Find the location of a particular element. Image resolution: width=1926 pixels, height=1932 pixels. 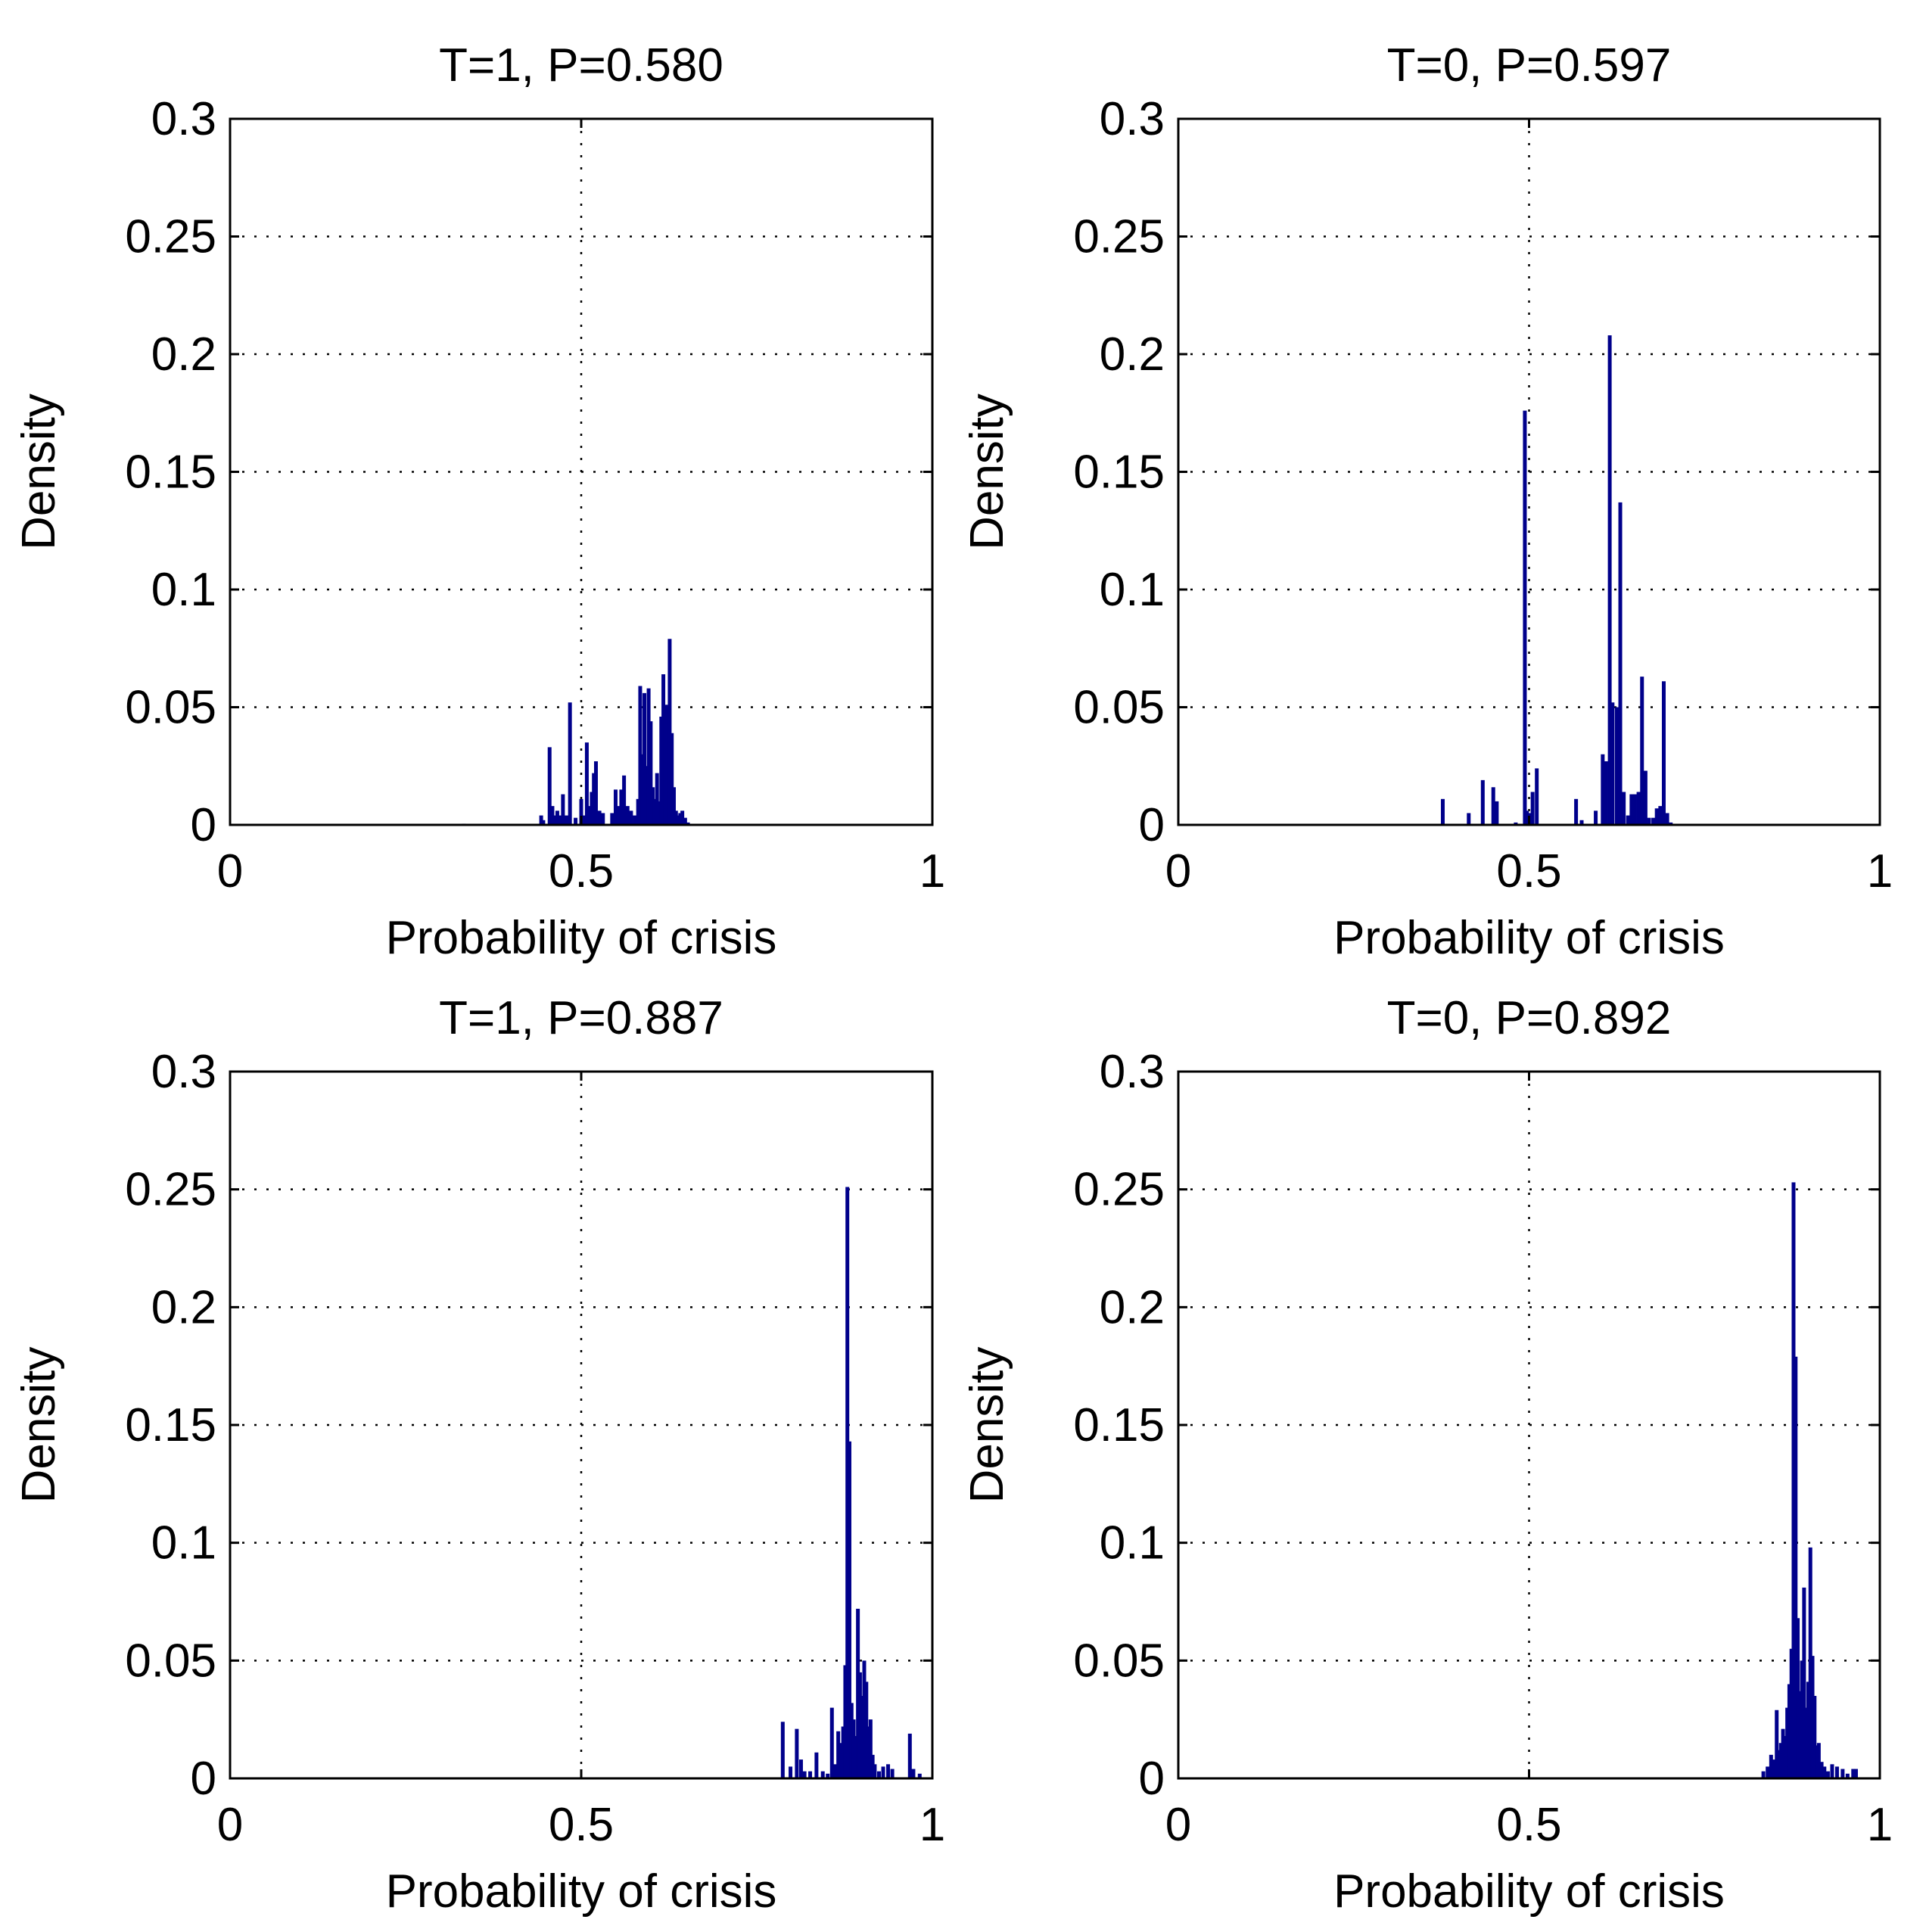

chart-title: T=0, P=0.892 is located at coordinates (1529, 1018).